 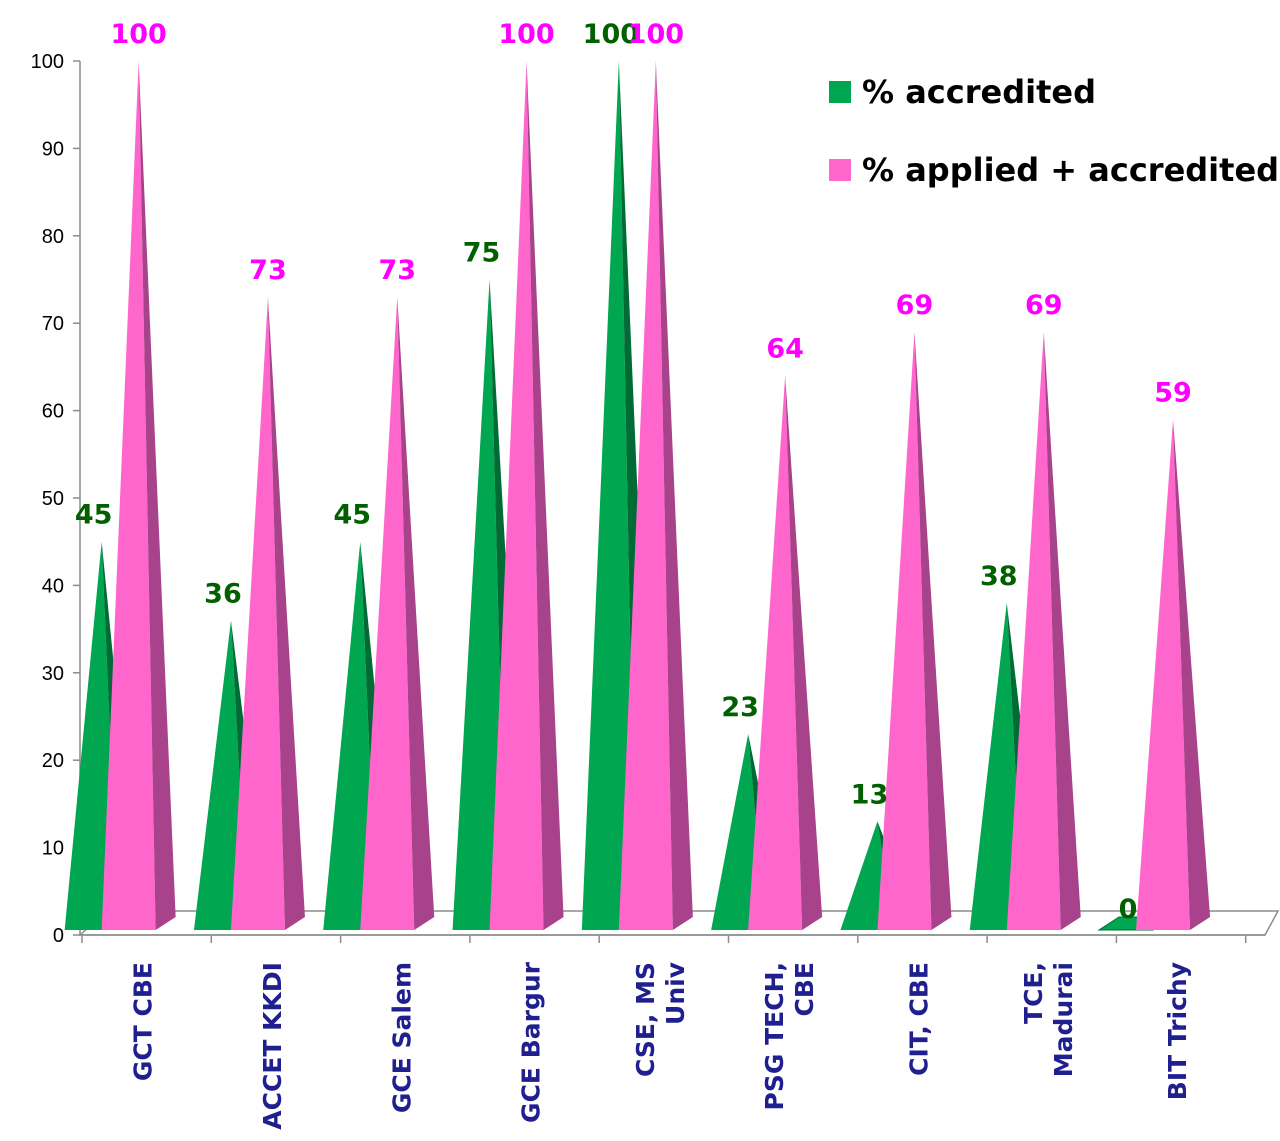 What do you see at coordinates (53, 412) in the screenshot?
I see `y-tick-label: 60` at bounding box center [53, 412].